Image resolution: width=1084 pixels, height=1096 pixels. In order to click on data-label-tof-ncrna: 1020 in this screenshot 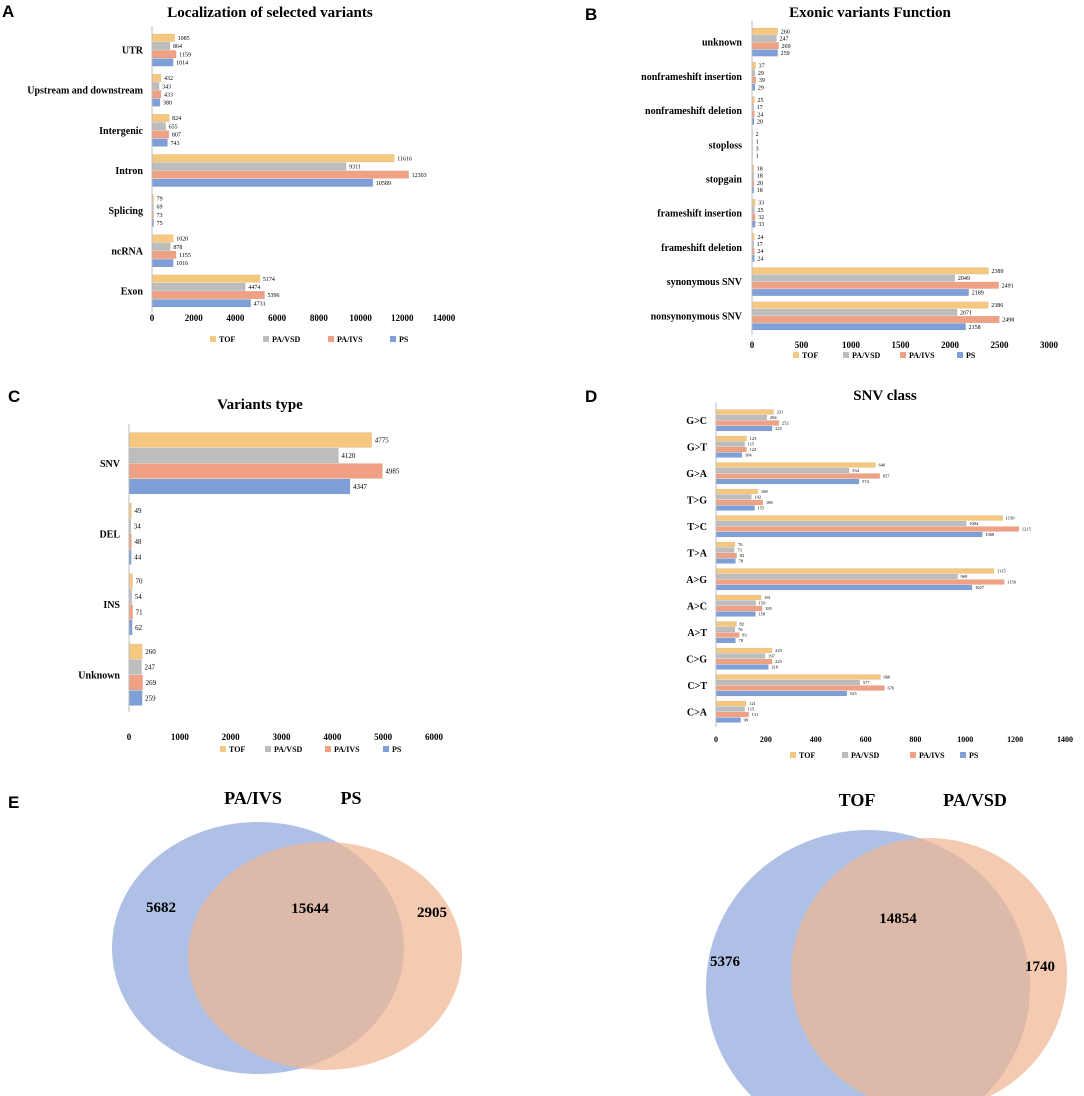, I will do `click(182, 240)`.